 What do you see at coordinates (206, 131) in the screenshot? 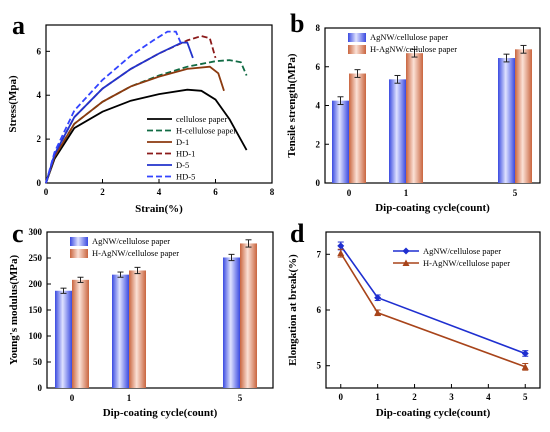
I see `legend-entry: H-cellulose paper` at bounding box center [206, 131].